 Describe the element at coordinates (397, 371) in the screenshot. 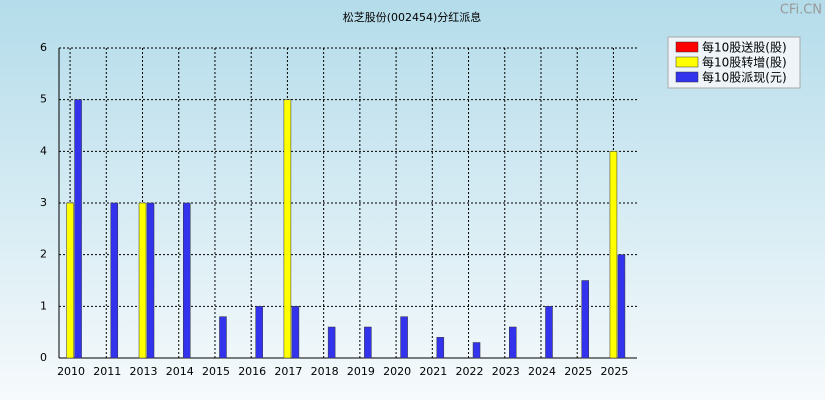

I see `x-tick-label: 2020` at that location.